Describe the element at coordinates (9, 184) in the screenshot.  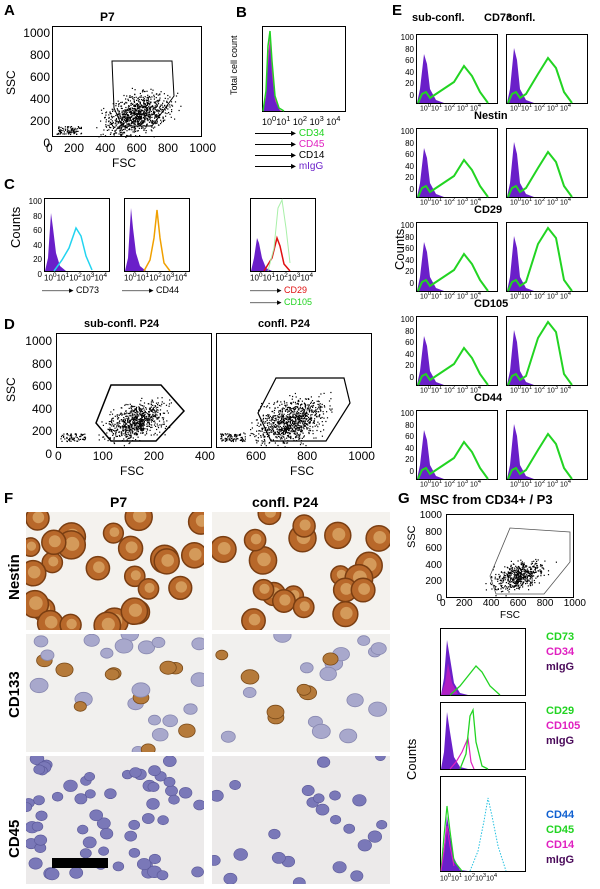
I see `panel-label-c: C` at that location.